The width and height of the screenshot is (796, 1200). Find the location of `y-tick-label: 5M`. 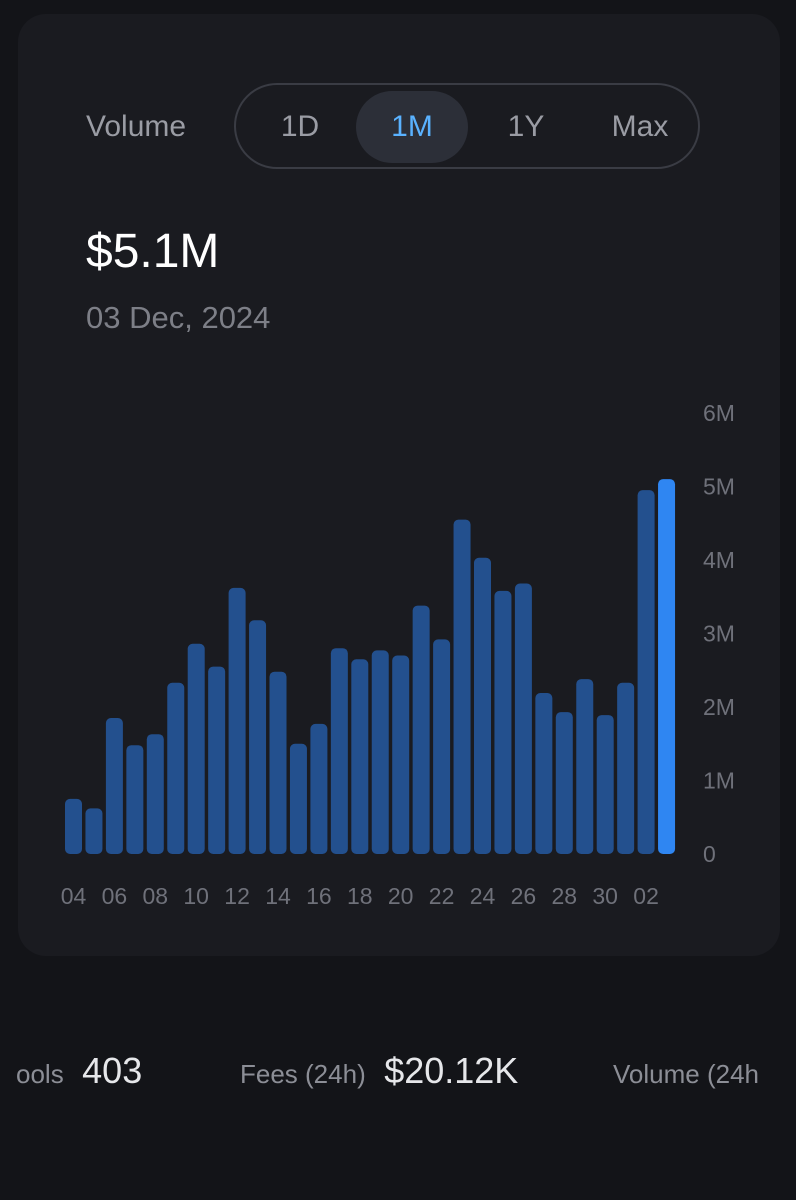

y-tick-label: 5M is located at coordinates (719, 487).